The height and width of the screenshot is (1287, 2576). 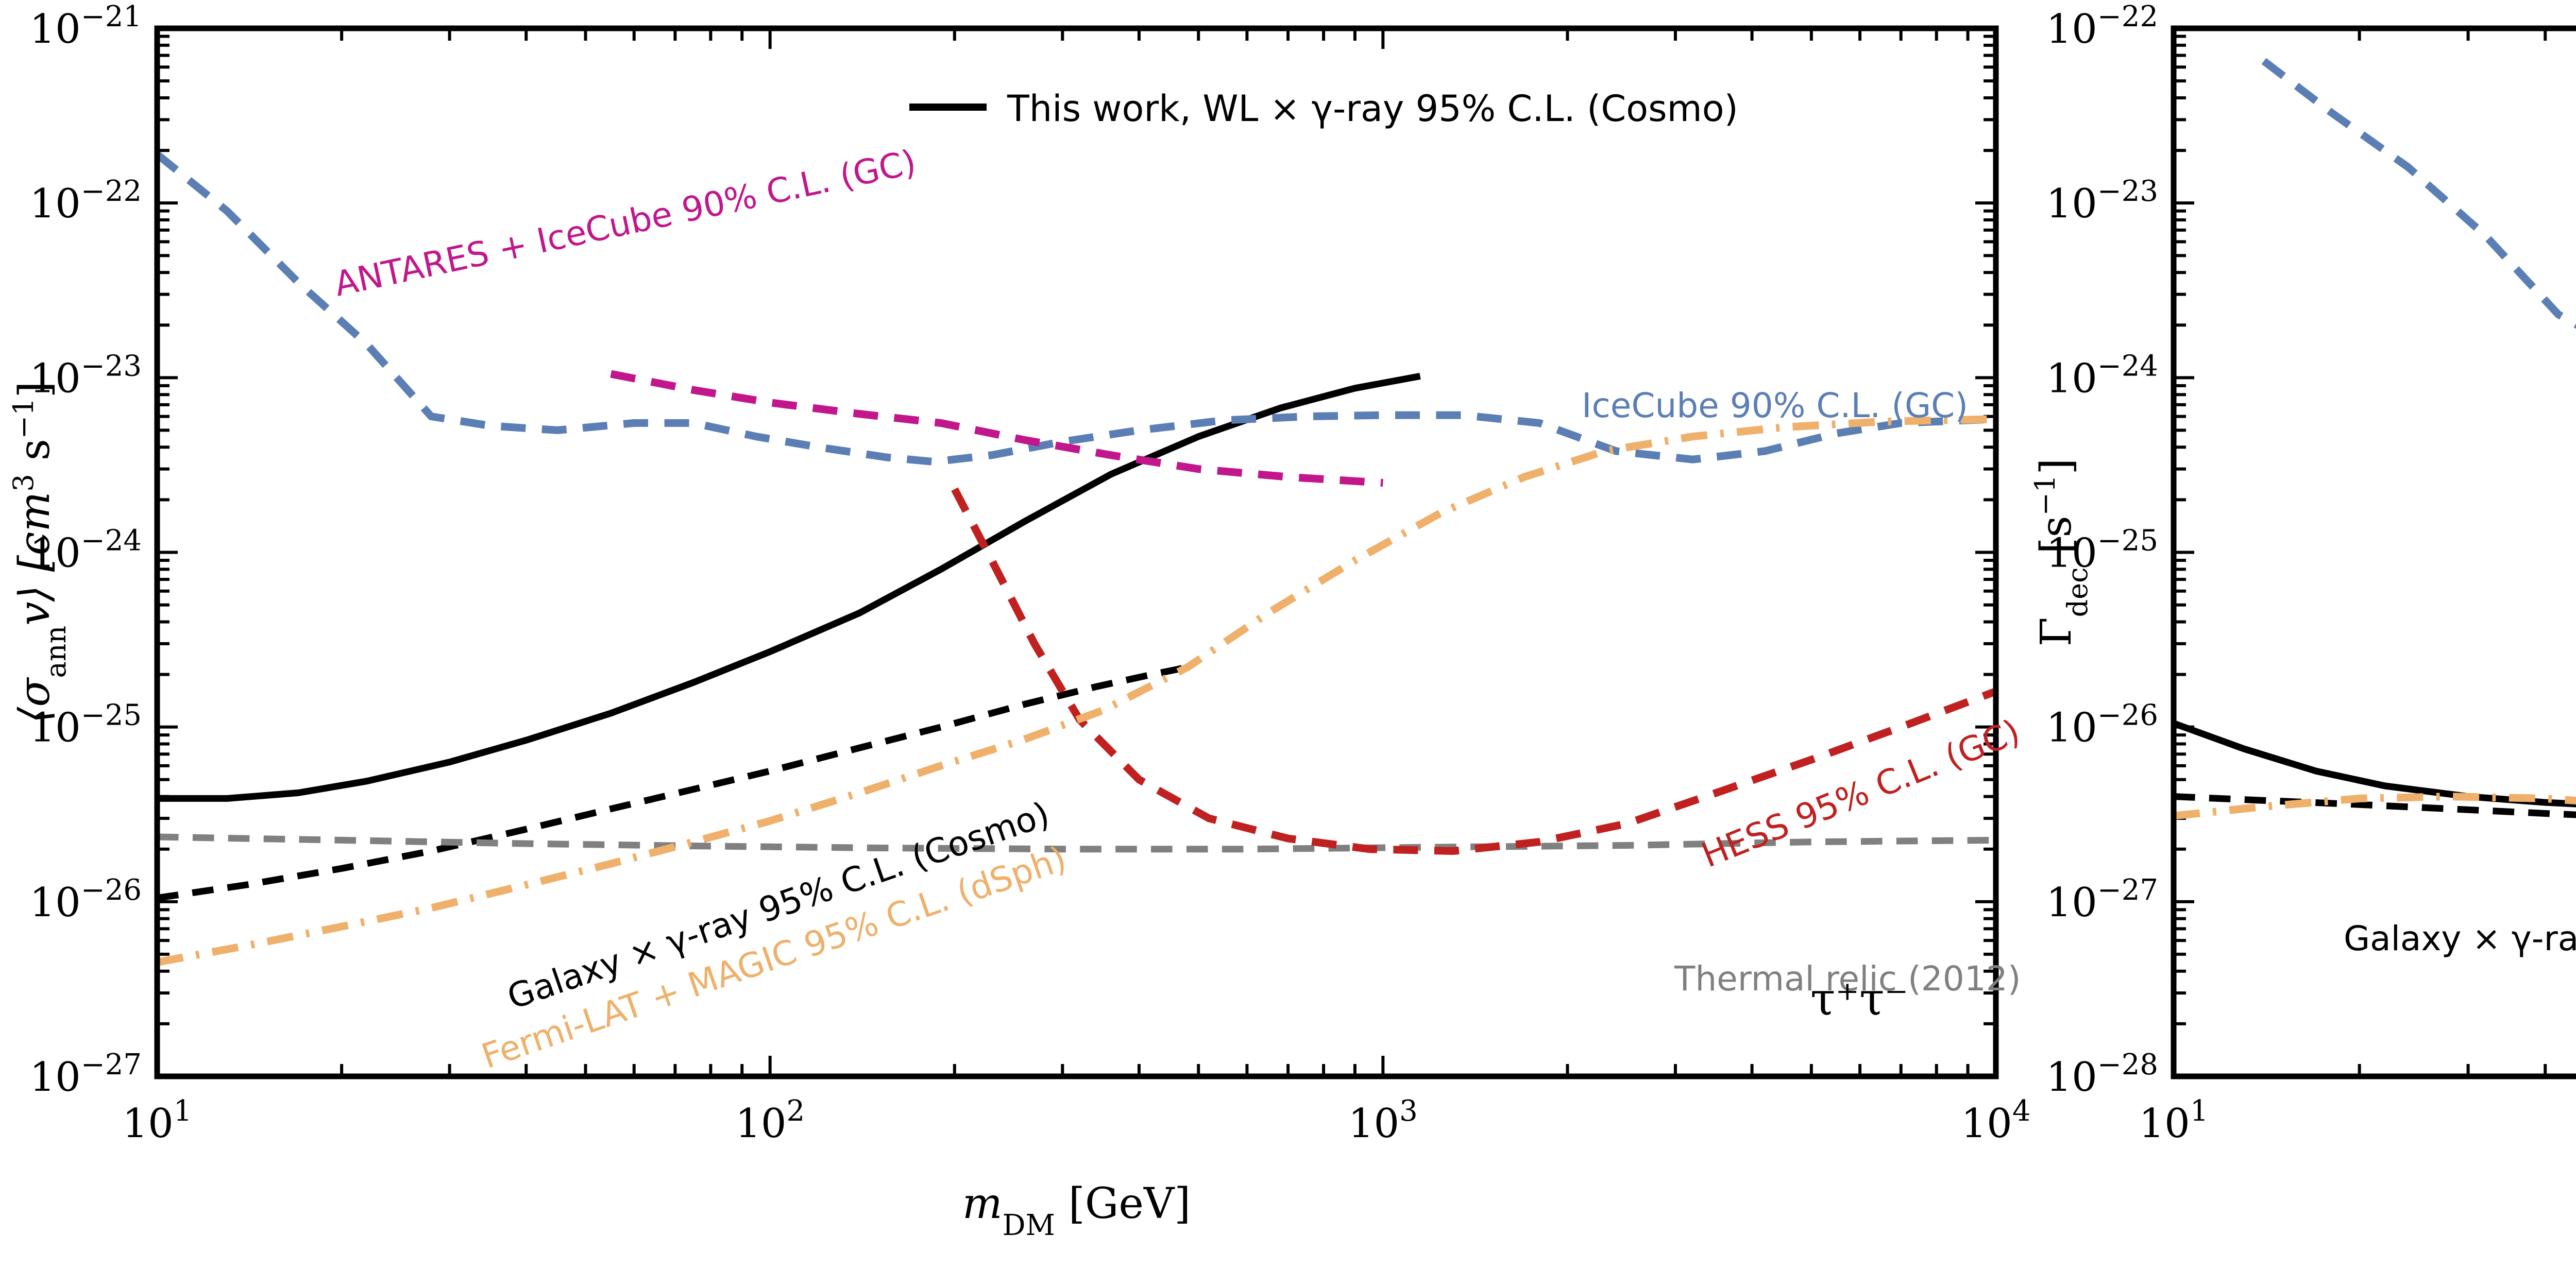 What do you see at coordinates (1372, 109) in the screenshot?
I see `legend-label: This work, WL × γ-ray 95% C.L. (Cosmo)` at bounding box center [1372, 109].